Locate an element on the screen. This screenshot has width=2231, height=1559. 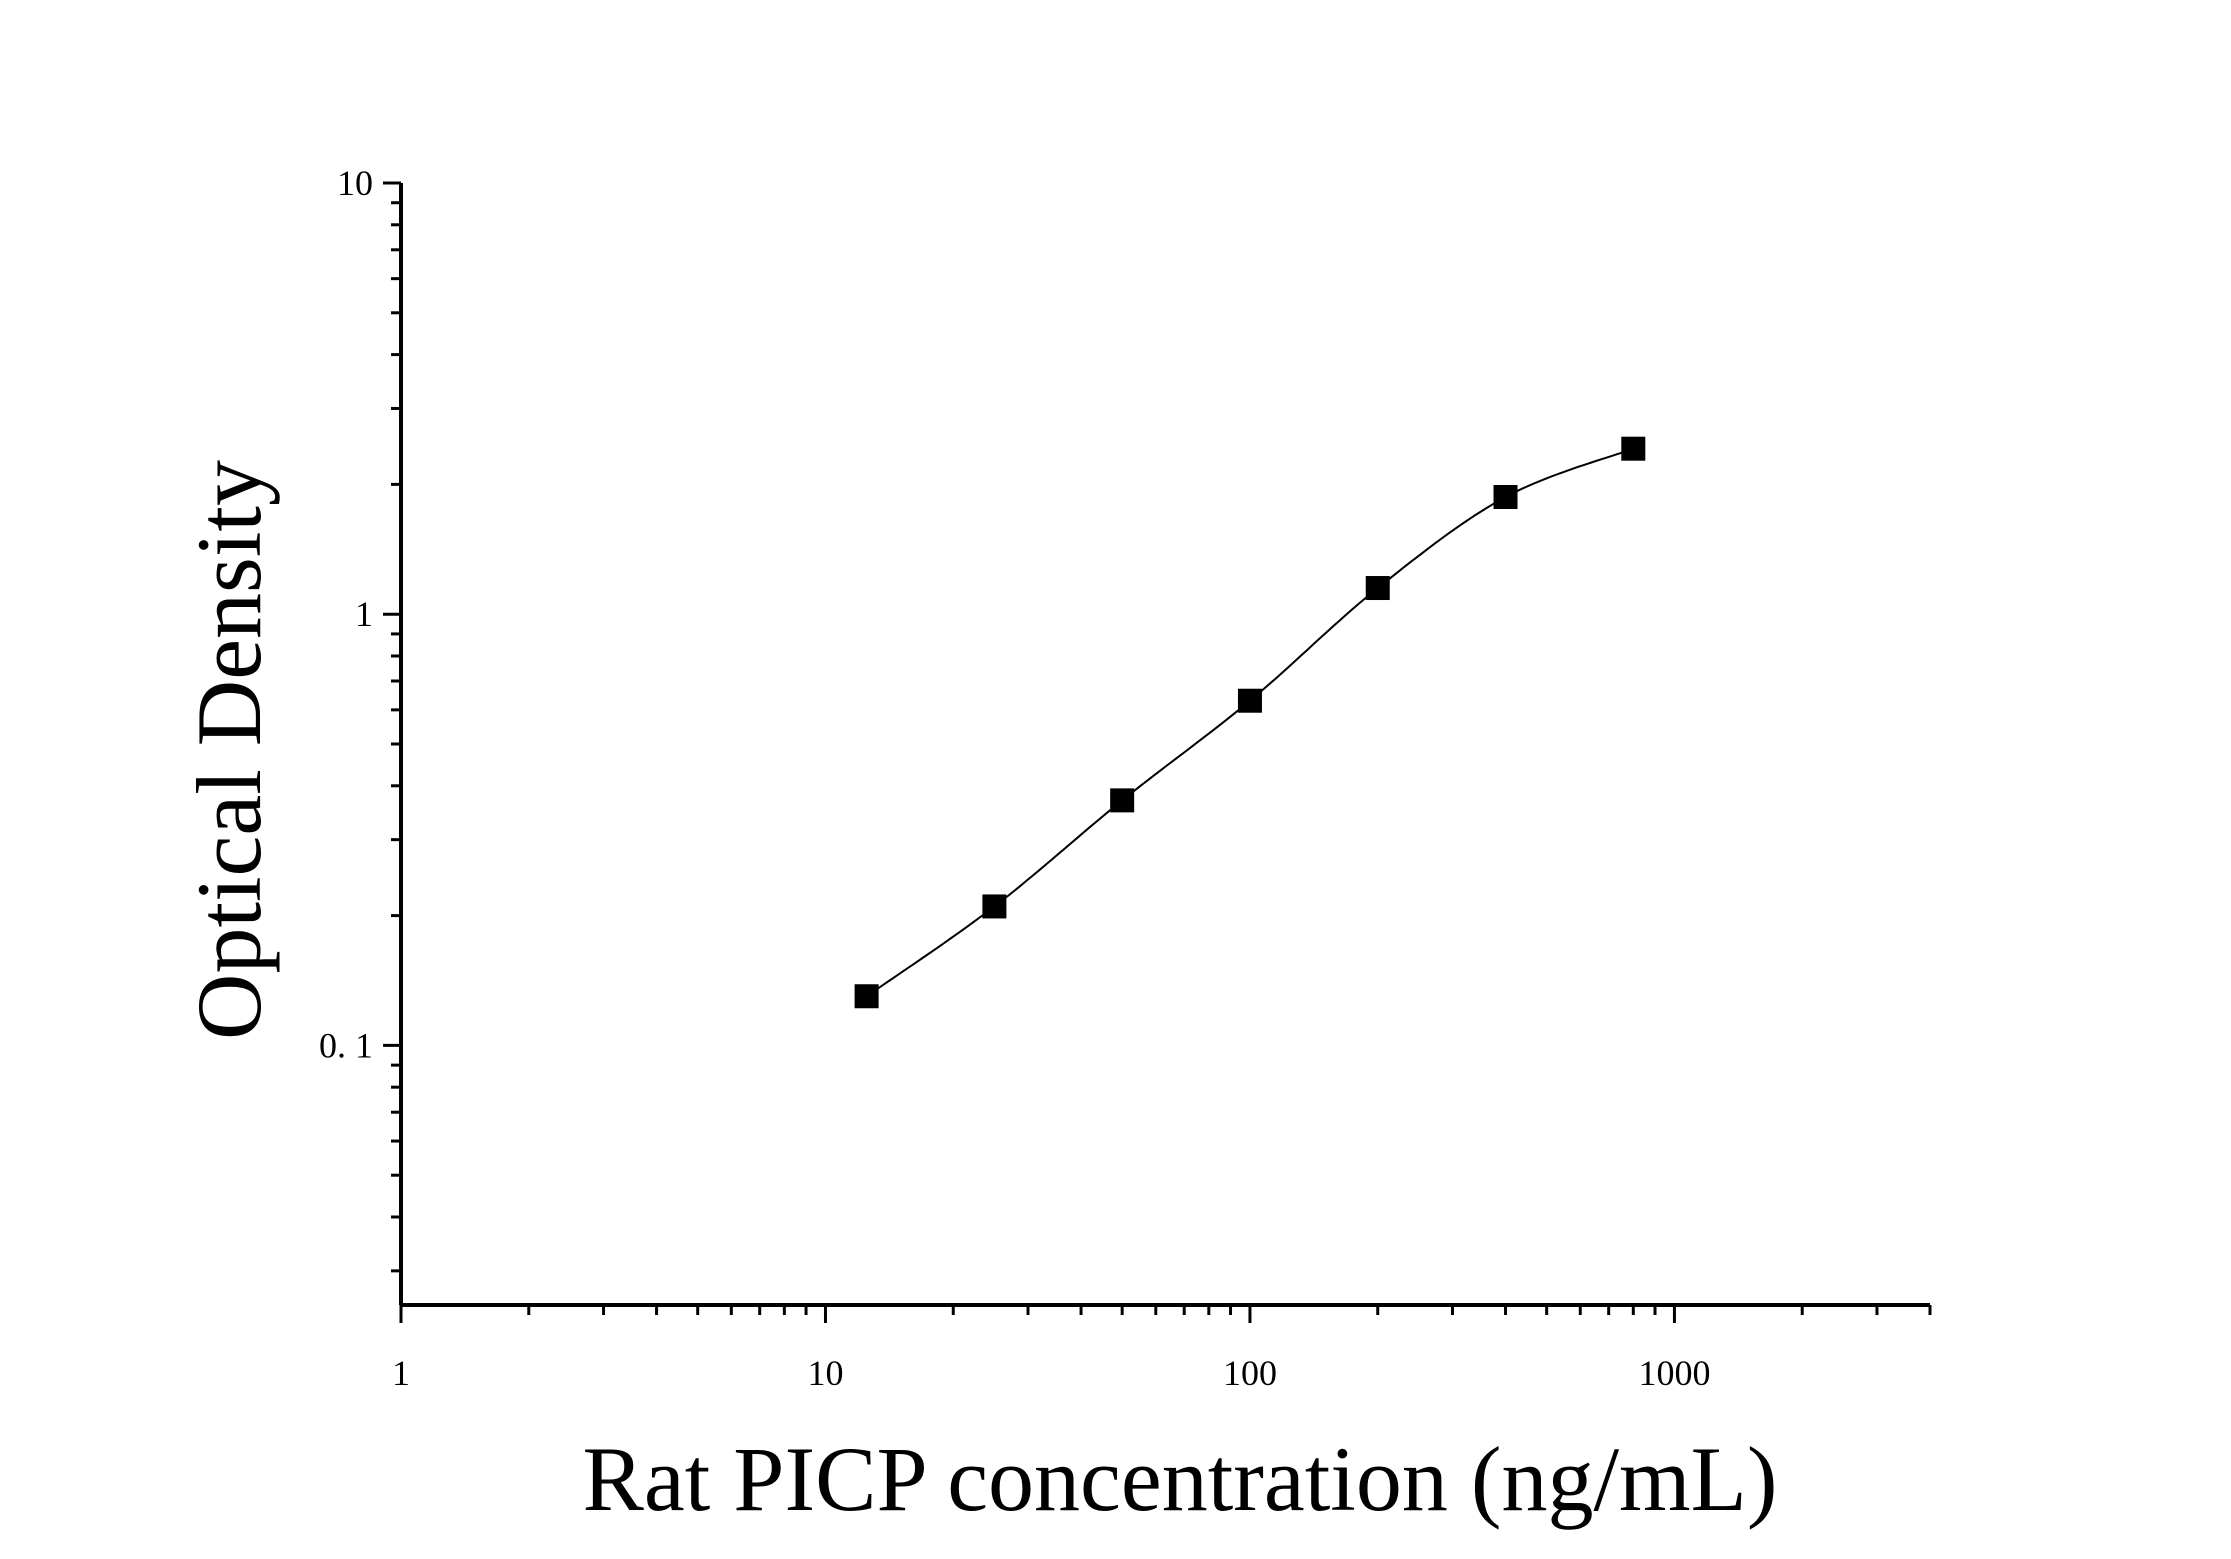
y-axis-title: Optical Density is located at coordinates (229, 750).